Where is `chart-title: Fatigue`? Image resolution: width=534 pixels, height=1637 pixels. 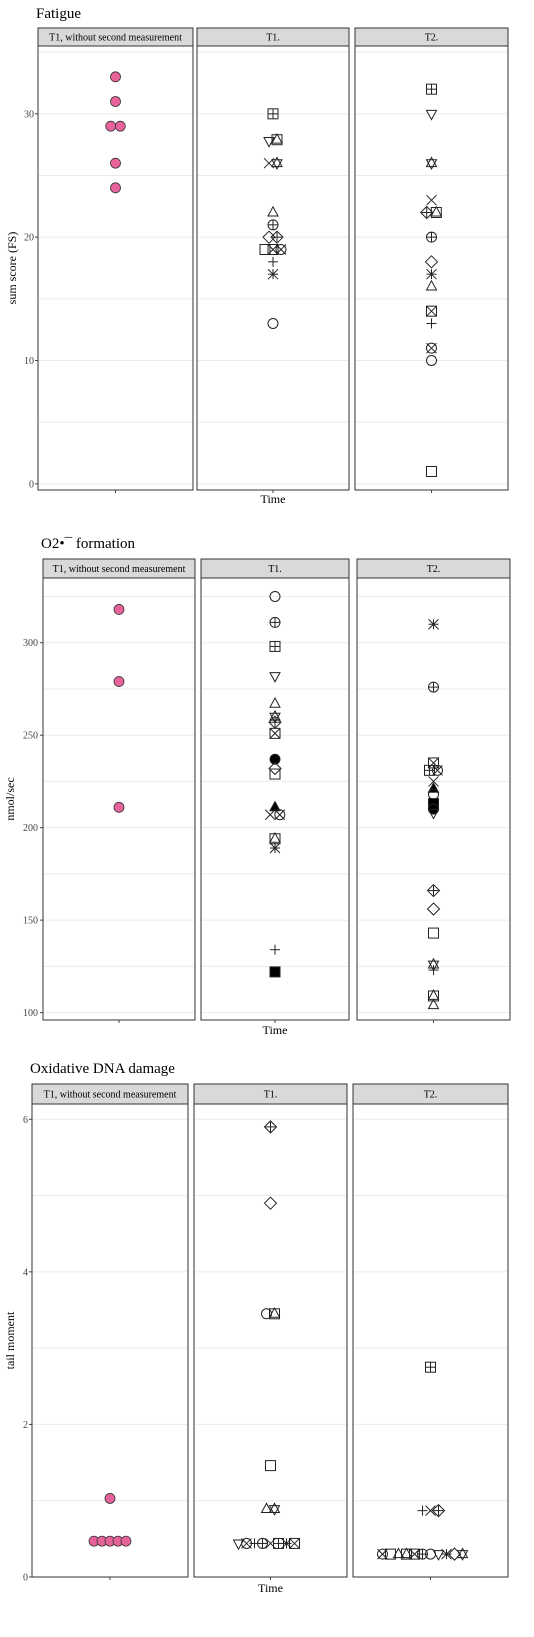
chart-title: Fatigue is located at coordinates (58, 14).